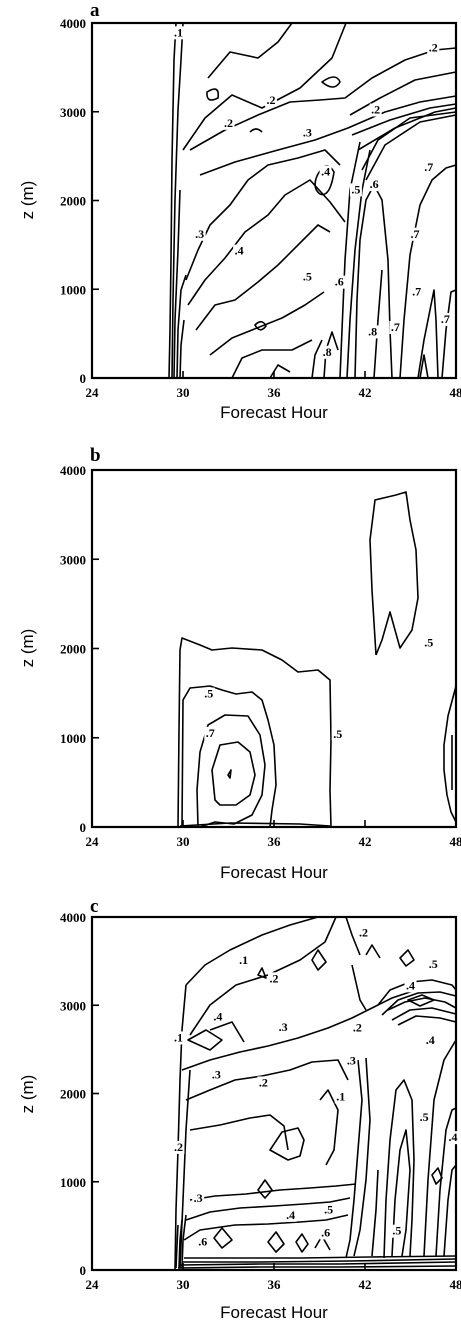 The height and width of the screenshot is (1327, 461). What do you see at coordinates (318, 688) in the screenshot?
I see `contour-labels-b: .5 .7 .5 .5` at bounding box center [318, 688].